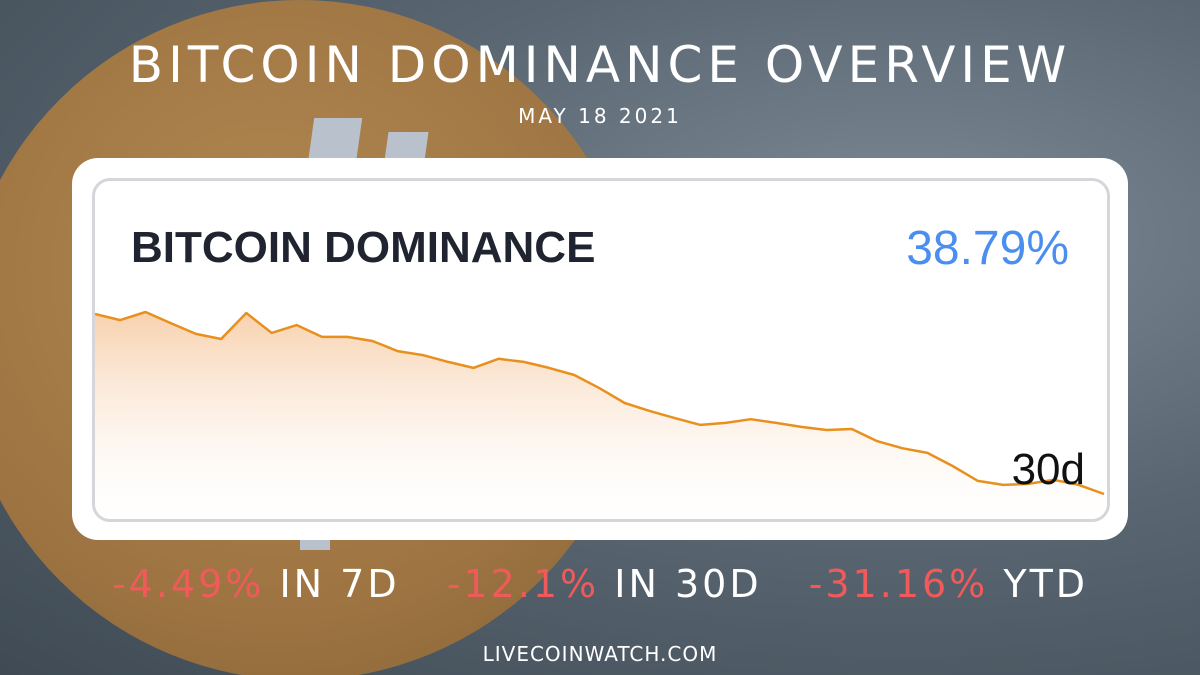  I want to click on stat-change: -31.16%, so click(898, 584).